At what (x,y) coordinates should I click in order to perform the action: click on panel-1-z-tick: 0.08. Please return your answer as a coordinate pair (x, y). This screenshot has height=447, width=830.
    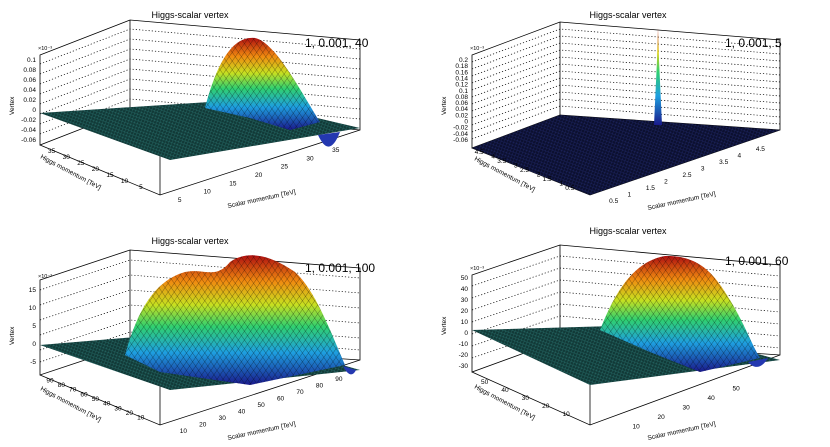
    Looking at the image, I should click on (29, 70).